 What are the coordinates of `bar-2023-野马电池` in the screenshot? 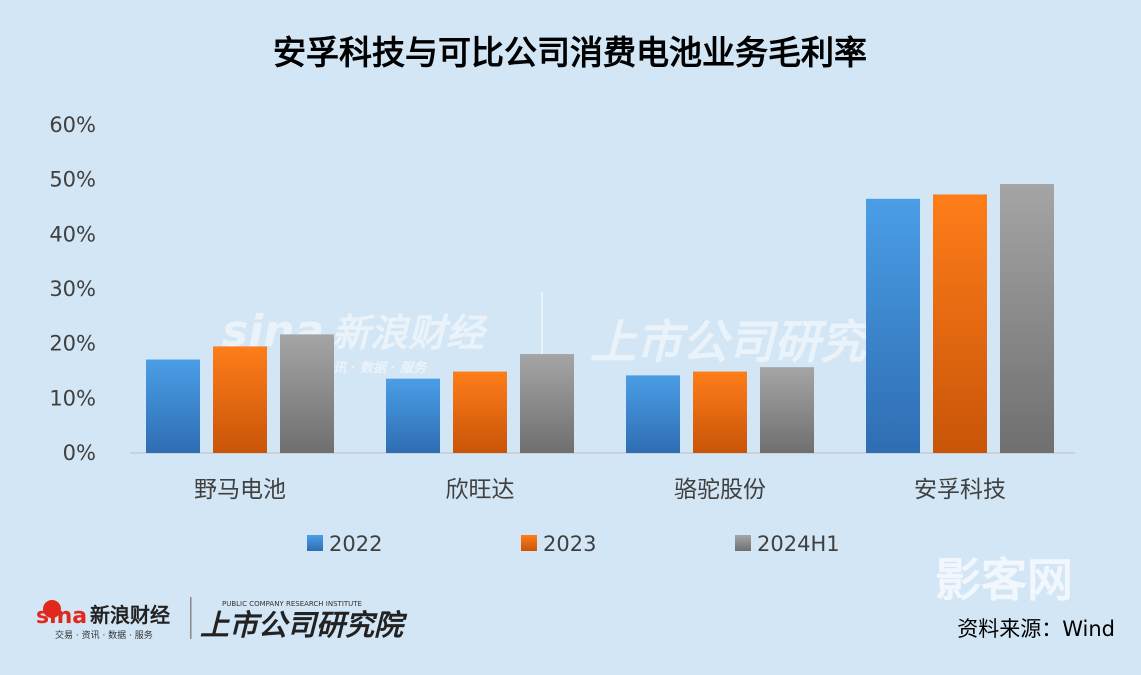 It's located at (240, 399).